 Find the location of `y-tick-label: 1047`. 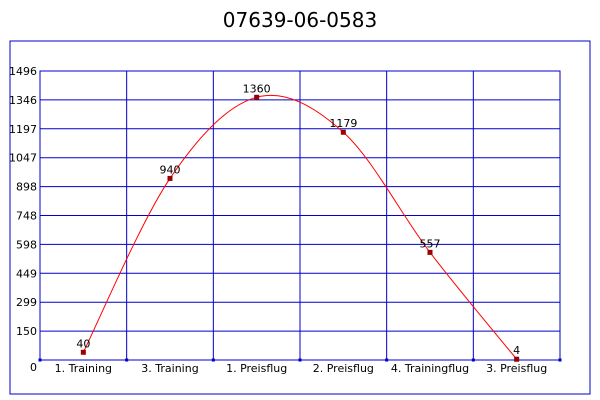

y-tick-label: 1047 is located at coordinates (23, 158).